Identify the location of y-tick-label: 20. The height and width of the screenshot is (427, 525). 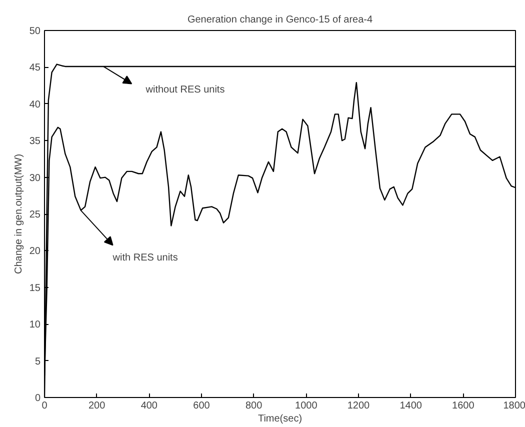
(35, 252).